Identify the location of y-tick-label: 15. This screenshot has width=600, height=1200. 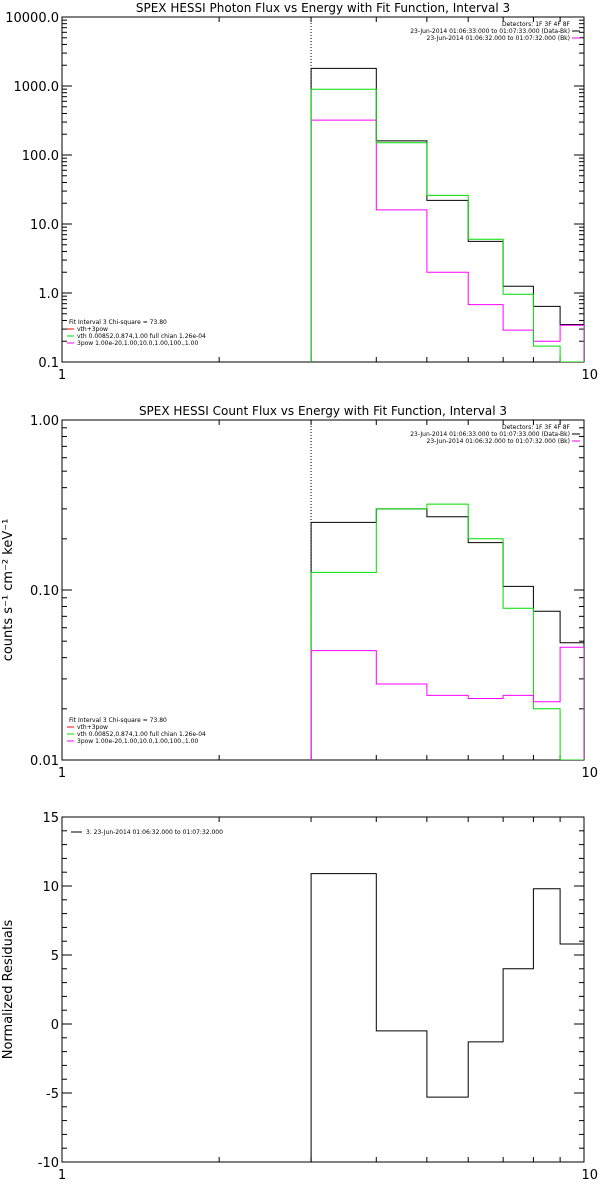
(50, 818).